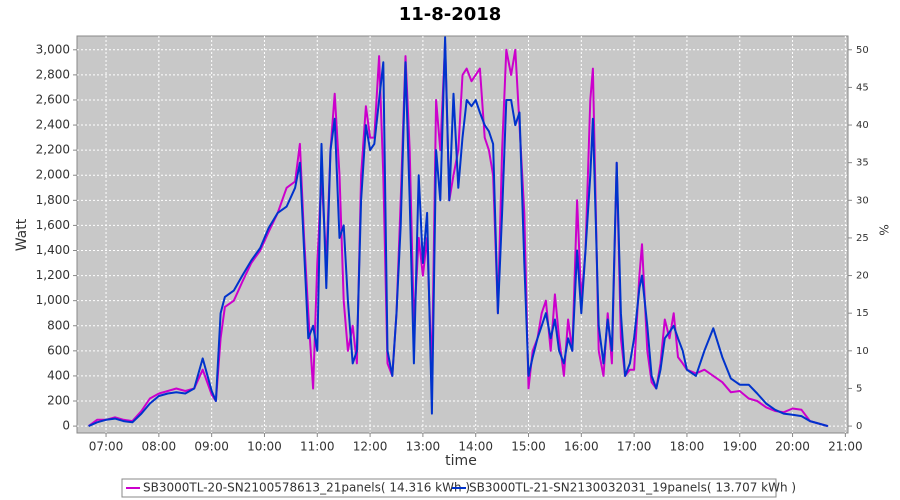 The height and width of the screenshot is (500, 900). Describe the element at coordinates (58, 375) in the screenshot. I see `y-tick-label: 400` at that location.